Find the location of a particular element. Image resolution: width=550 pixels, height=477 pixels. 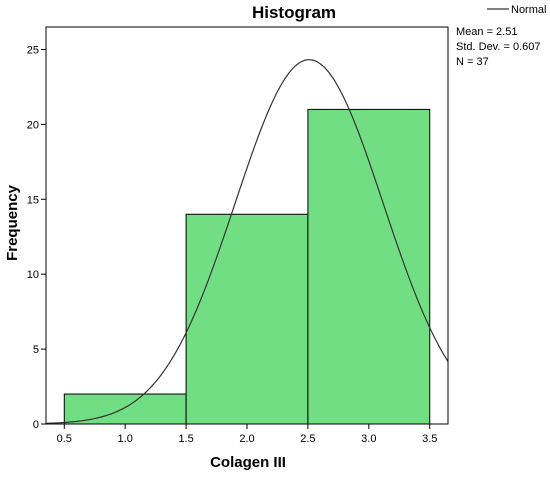

y-tick-label-5: 25 is located at coordinates (33, 50).